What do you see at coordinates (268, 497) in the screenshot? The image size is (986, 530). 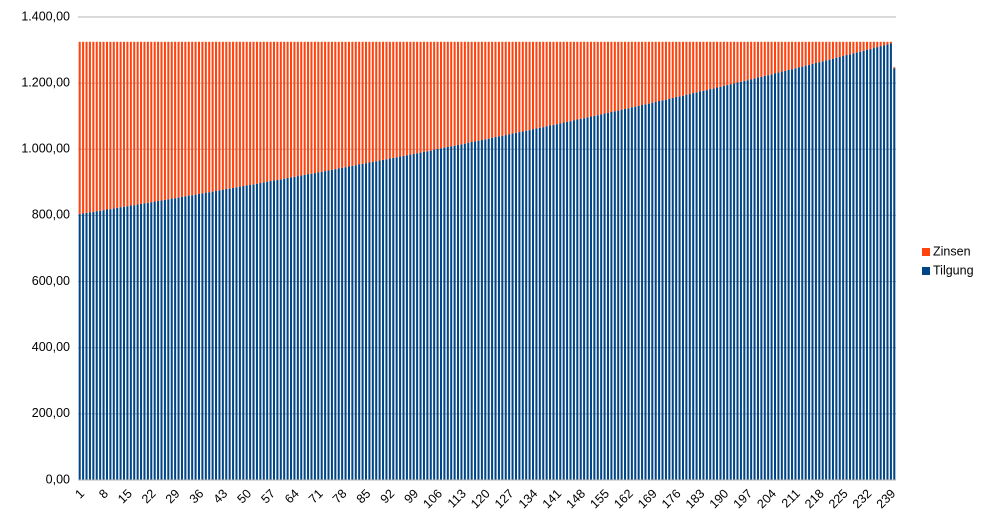 I see `x-tick-label: 57` at bounding box center [268, 497].